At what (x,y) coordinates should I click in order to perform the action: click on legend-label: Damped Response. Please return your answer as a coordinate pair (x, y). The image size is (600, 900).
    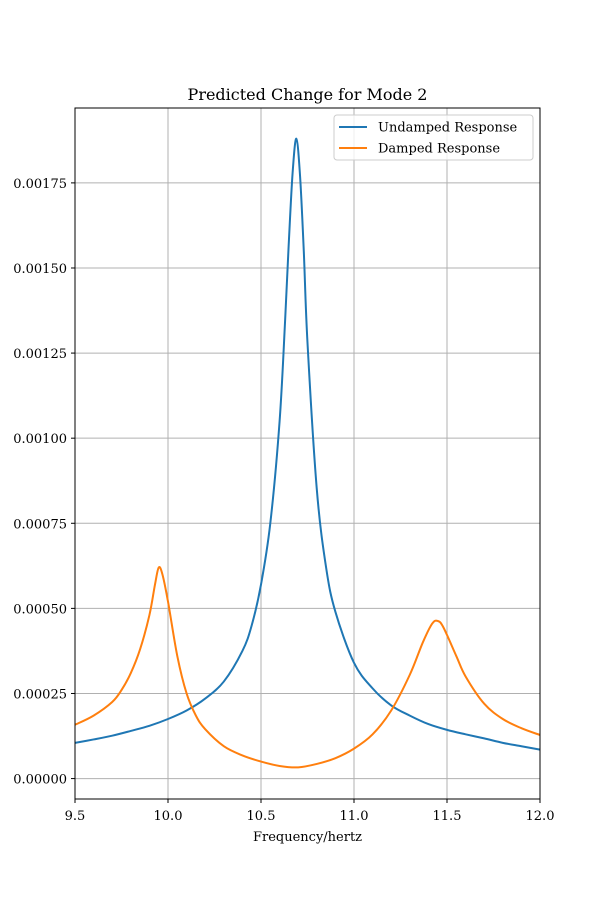
    Looking at the image, I should click on (439, 149).